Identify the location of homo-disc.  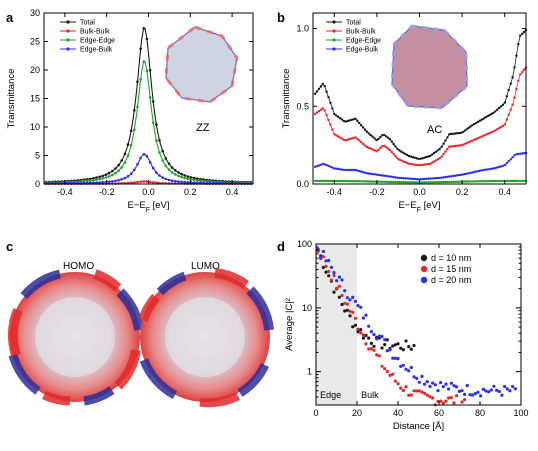
(75, 337).